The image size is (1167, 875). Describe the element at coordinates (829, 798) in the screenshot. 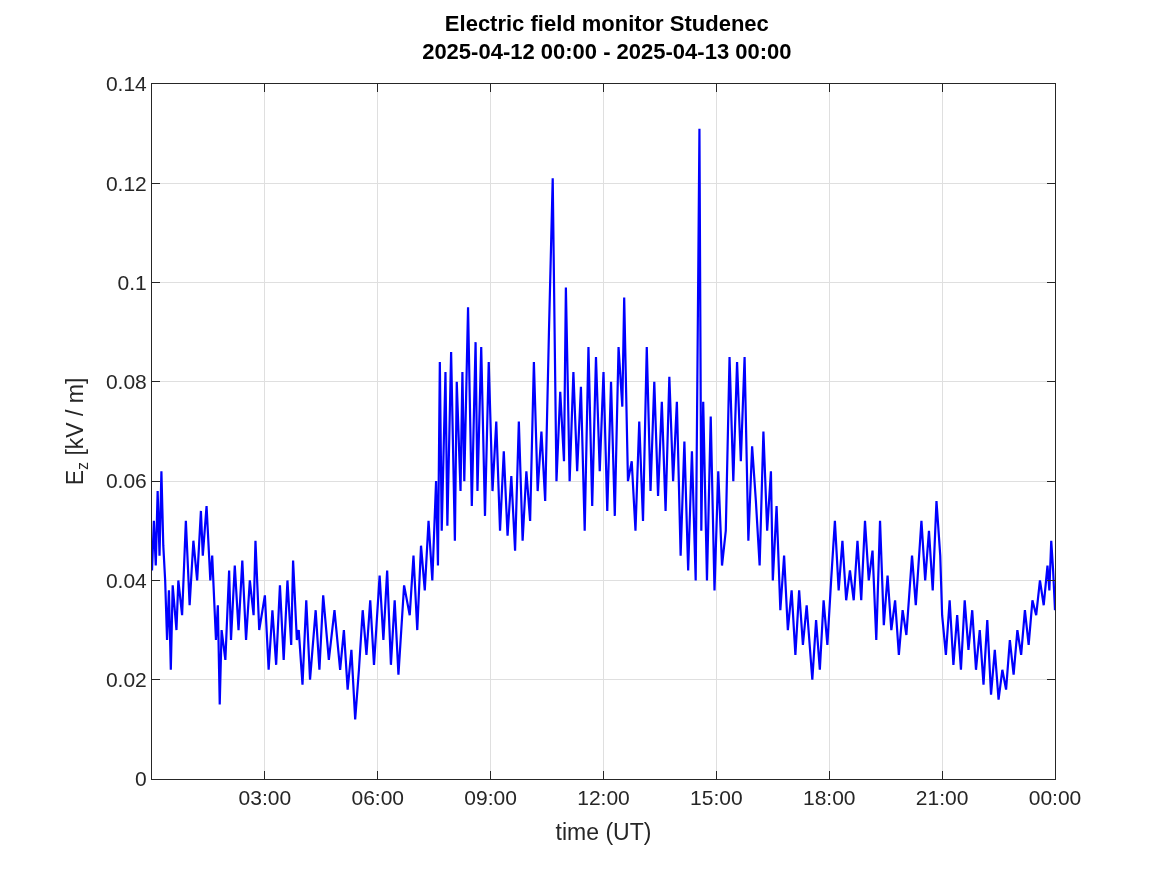

I see `x-tick-label: 18:00` at that location.